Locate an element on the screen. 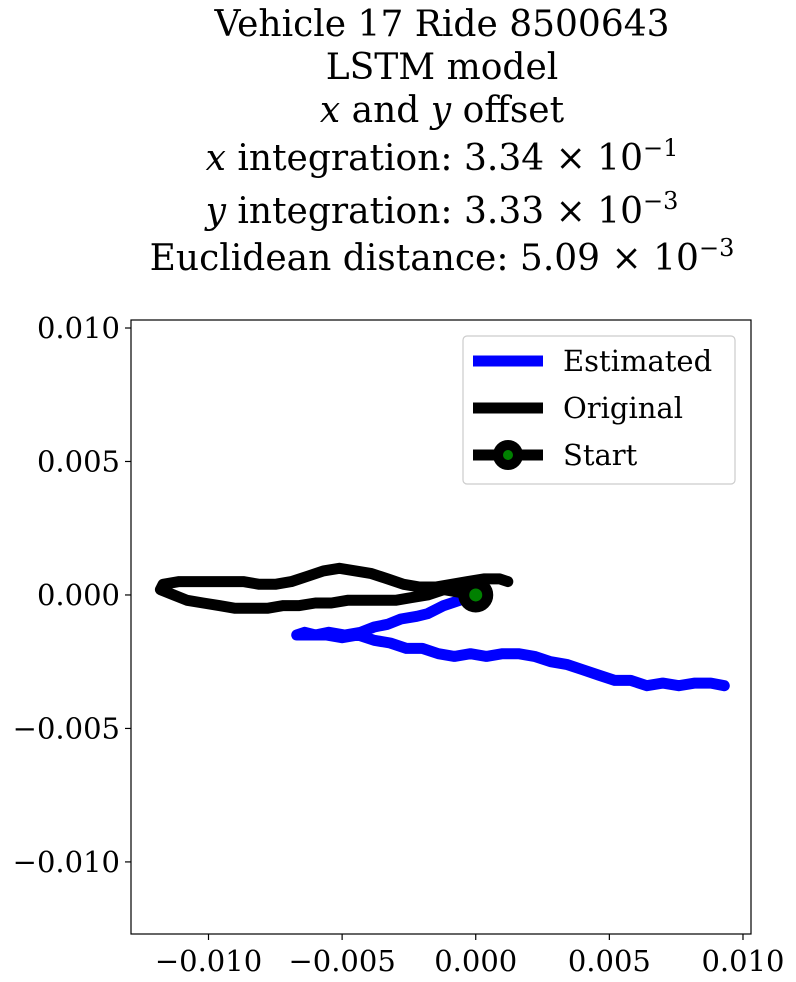  title-line-5-part-3: −3 is located at coordinates (660, 201).